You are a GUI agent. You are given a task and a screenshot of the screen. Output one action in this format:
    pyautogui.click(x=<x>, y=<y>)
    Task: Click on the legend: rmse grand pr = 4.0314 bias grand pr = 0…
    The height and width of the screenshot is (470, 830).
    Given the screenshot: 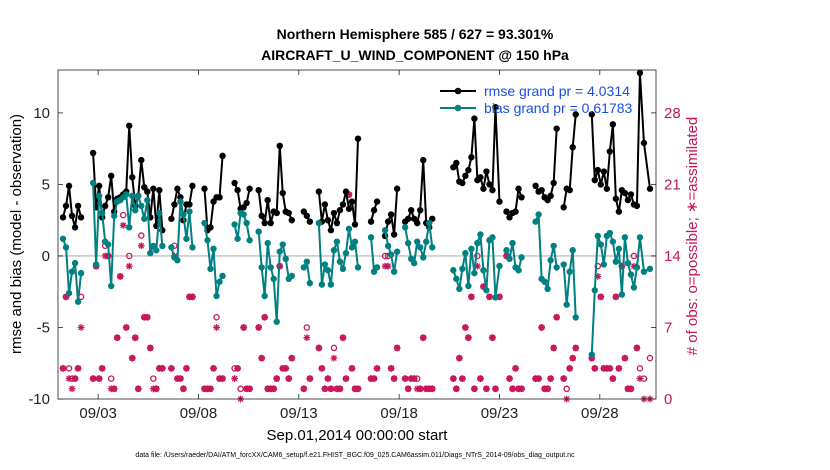 What is the action you would take?
    pyautogui.click(x=536, y=99)
    